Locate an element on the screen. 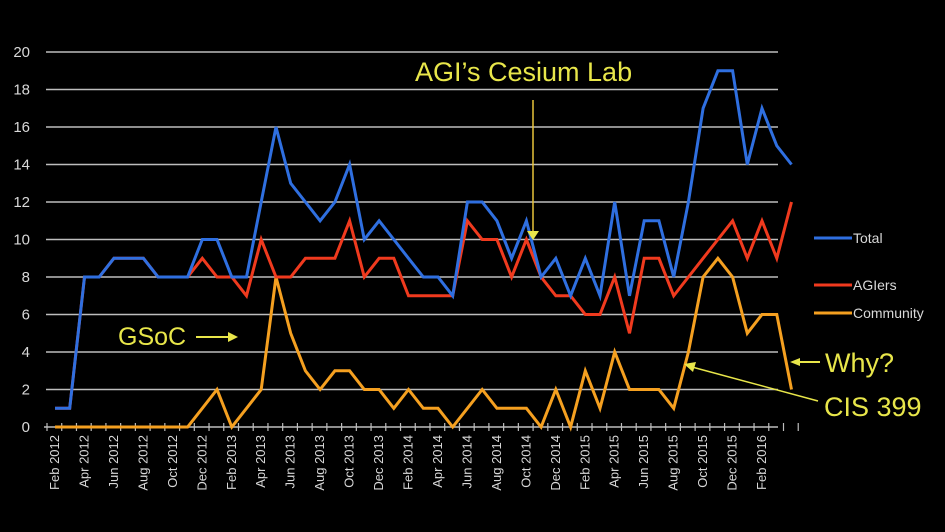 The image size is (945, 532). x-tick-label: Aug 2012 is located at coordinates (142, 463).